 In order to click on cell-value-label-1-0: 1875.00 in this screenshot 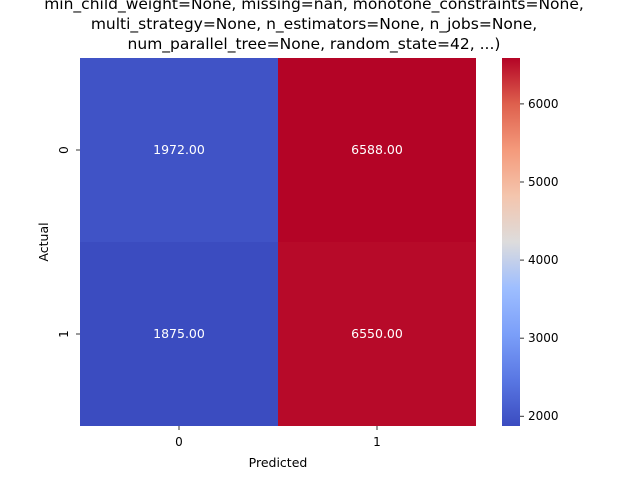, I will do `click(179, 333)`.